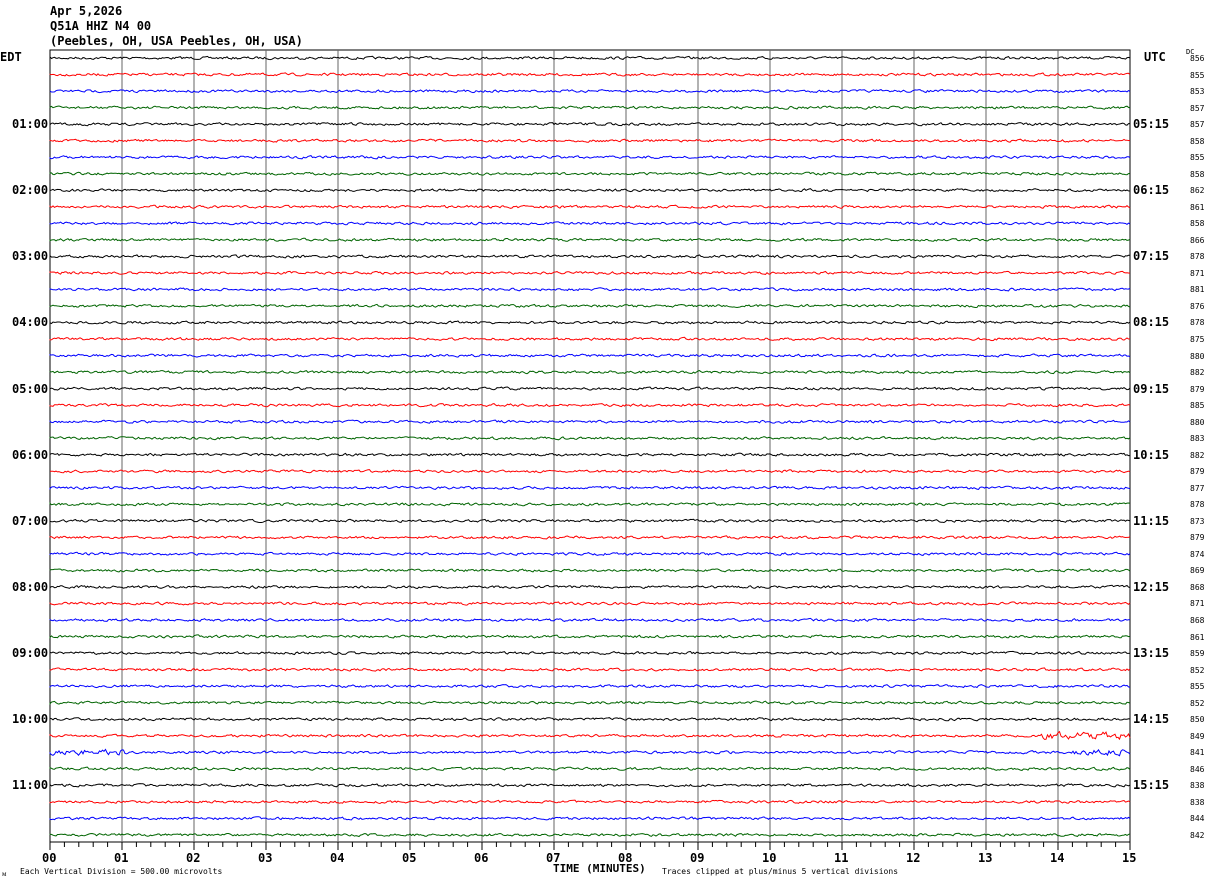 Image resolution: width=1210 pixels, height=886 pixels. Describe the element at coordinates (985, 858) in the screenshot. I see `x-tick-label: 13` at that location.